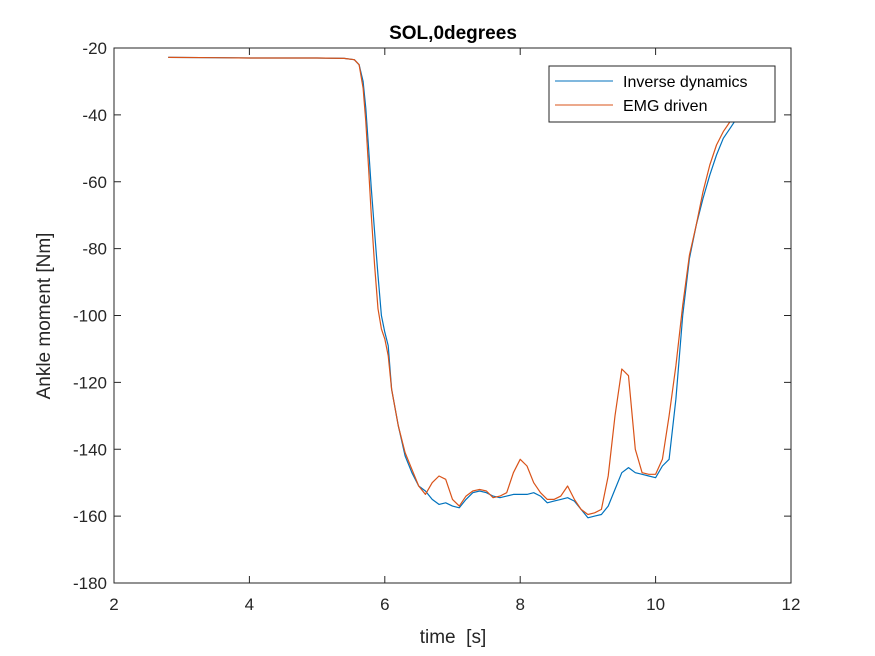 Image resolution: width=875 pixels, height=656 pixels. Describe the element at coordinates (94, 48) in the screenshot. I see `y-tick-label: -20` at that location.